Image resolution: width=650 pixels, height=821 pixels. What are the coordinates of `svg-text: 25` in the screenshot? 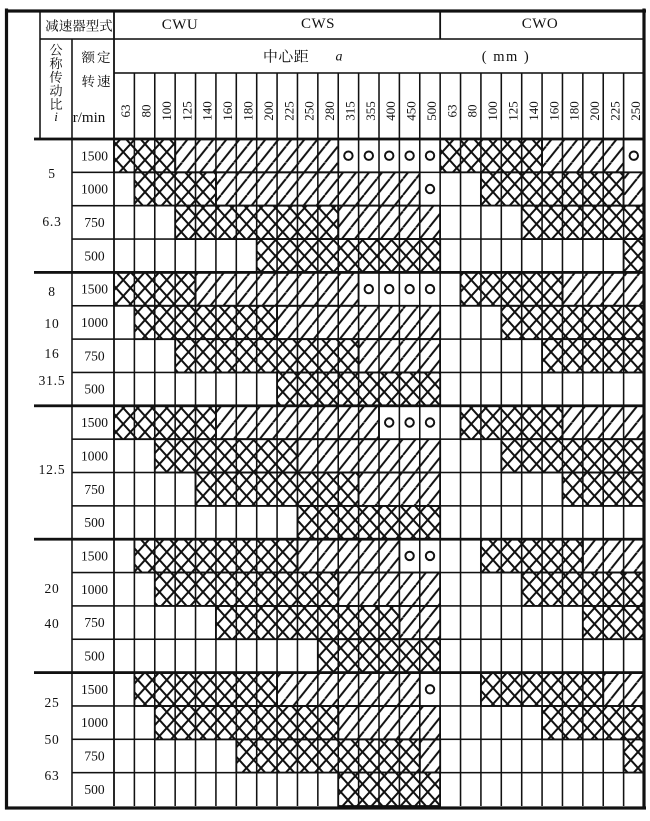 It's located at (51, 702).